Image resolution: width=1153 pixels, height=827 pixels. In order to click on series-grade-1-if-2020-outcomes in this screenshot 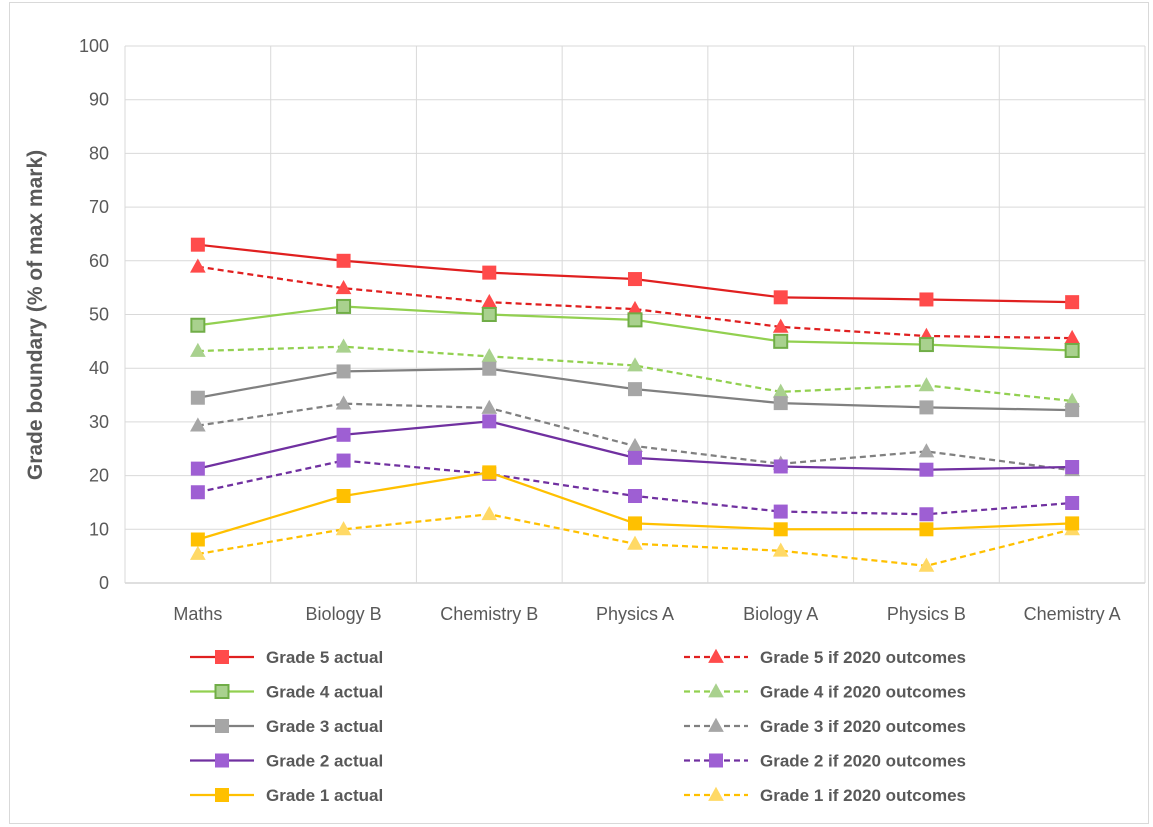, I will do `click(635, 539)`.